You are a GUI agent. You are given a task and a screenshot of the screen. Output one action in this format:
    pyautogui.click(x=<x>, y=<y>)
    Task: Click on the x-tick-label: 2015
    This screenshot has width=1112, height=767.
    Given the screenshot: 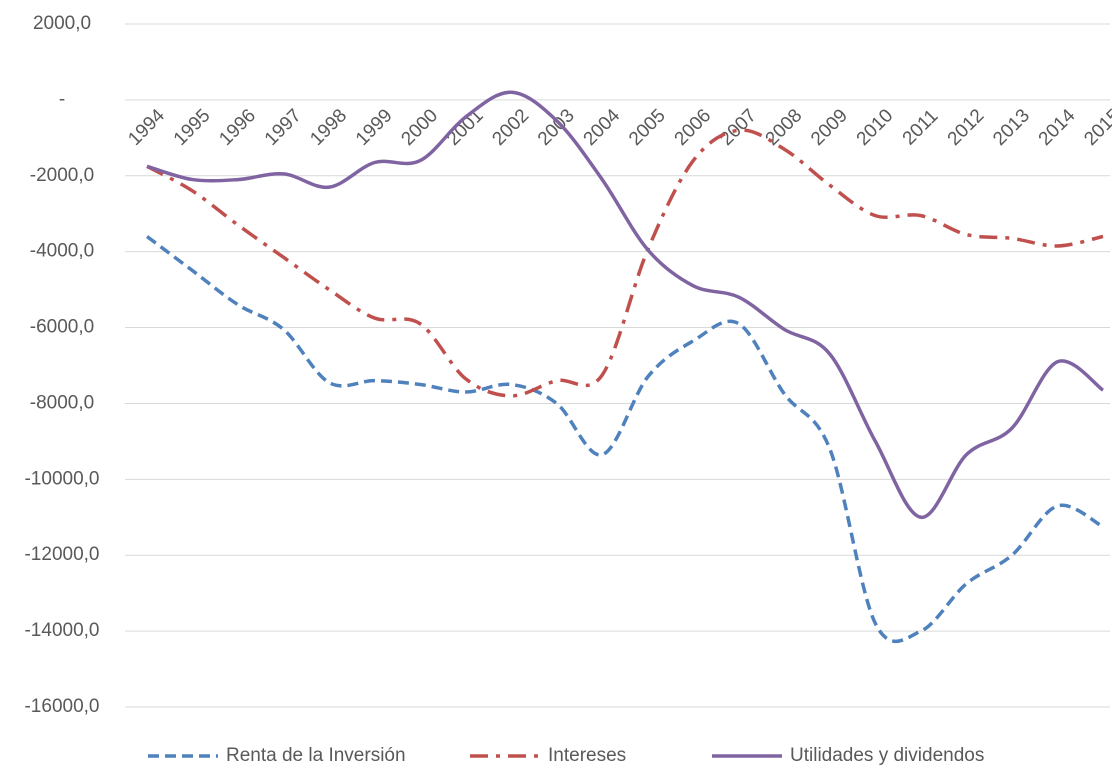 What is the action you would take?
    pyautogui.click(x=1096, y=127)
    